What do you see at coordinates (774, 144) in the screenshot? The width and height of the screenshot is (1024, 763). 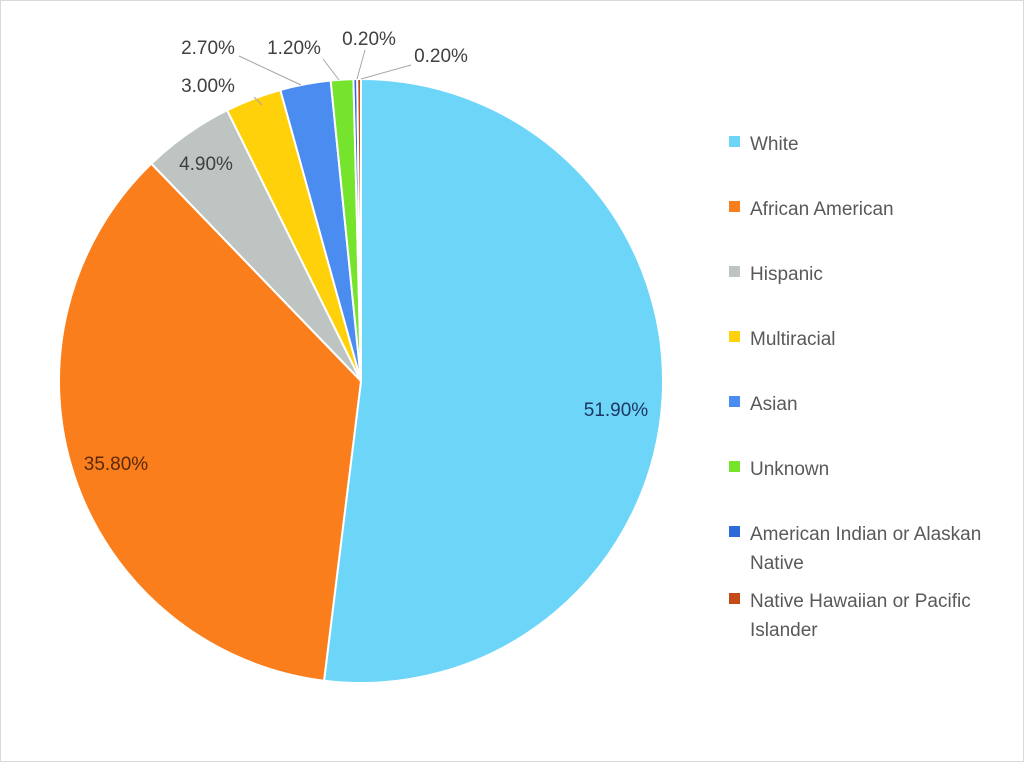 I see `legend-label: White` at bounding box center [774, 144].